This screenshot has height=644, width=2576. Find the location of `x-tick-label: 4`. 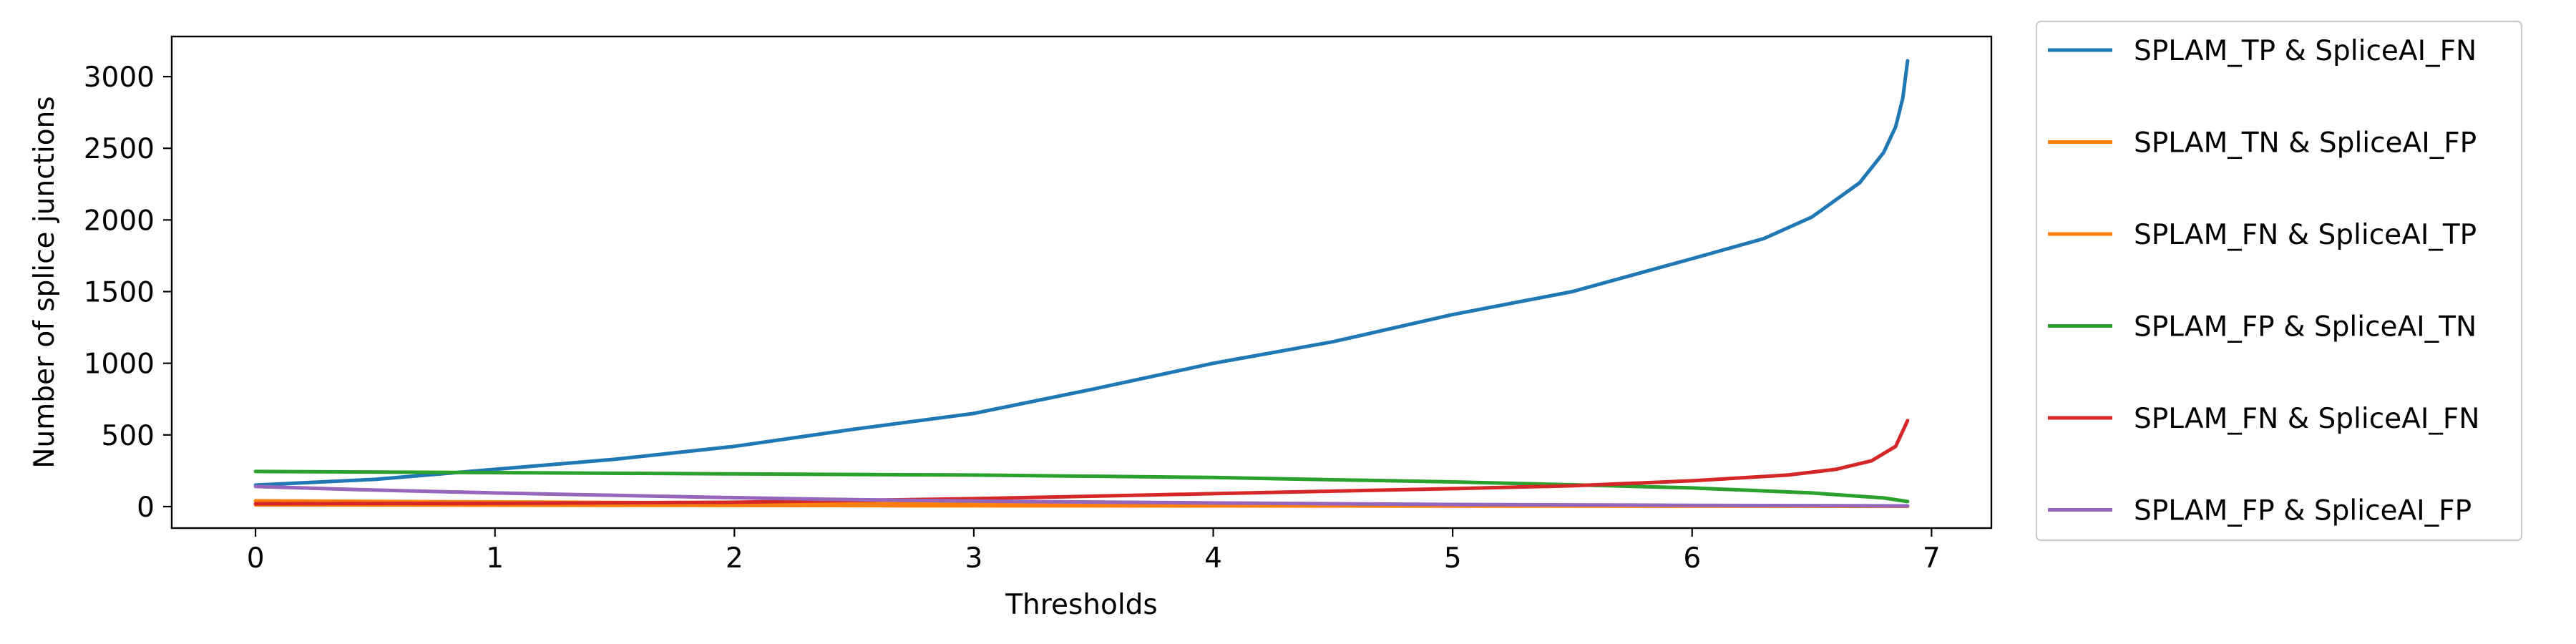

x-tick-label: 4 is located at coordinates (1213, 558).